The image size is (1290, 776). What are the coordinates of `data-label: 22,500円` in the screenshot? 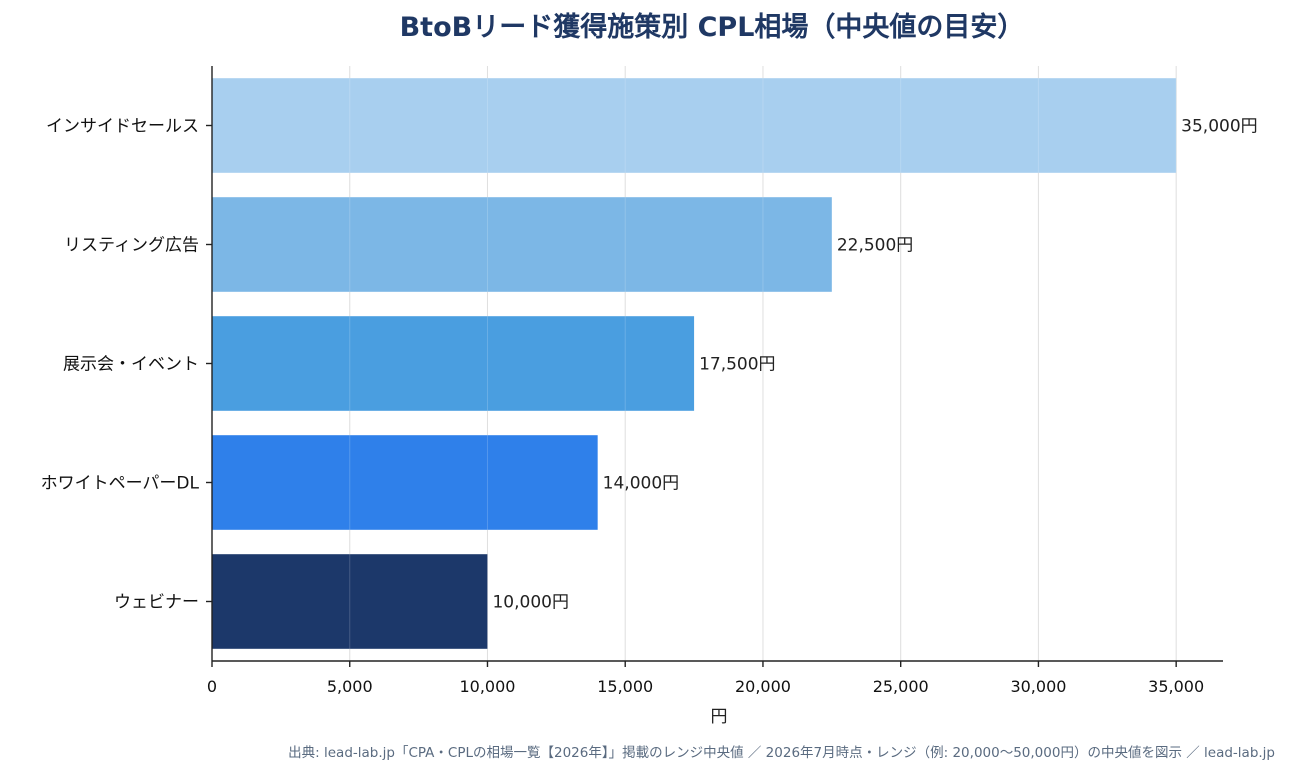 It's located at (875, 246).